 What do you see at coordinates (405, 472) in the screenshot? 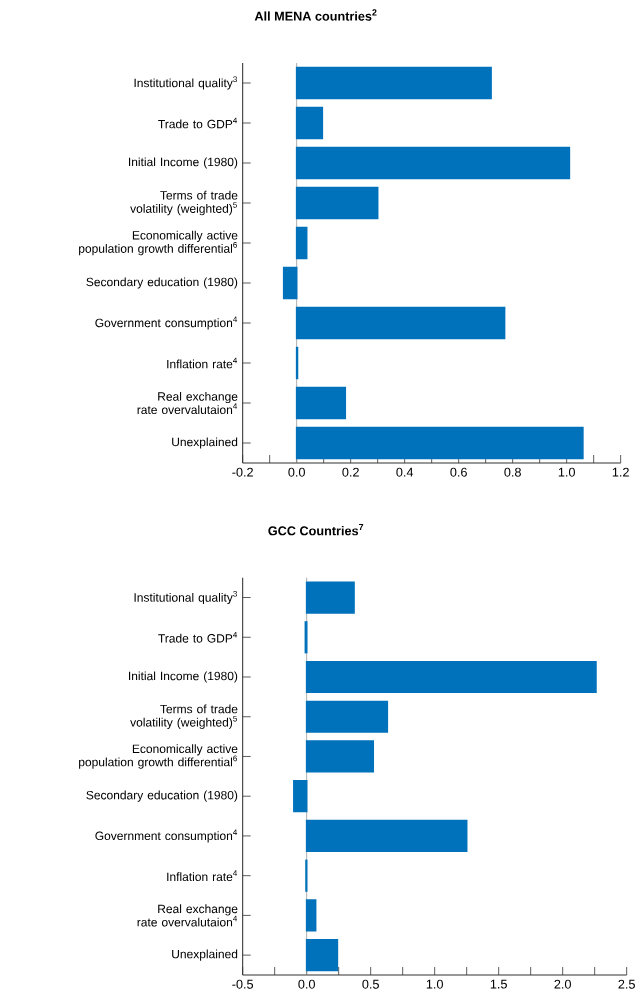
I see `x-tick-label: 0.4` at bounding box center [405, 472].